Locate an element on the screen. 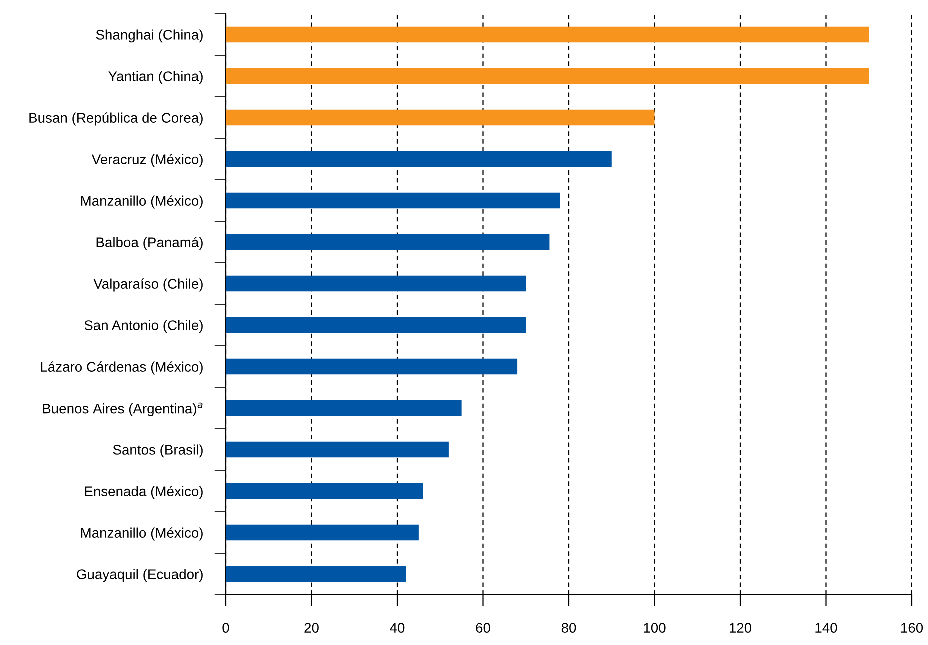 This screenshot has height=645, width=928. x-tick-label: 20 is located at coordinates (311, 628).